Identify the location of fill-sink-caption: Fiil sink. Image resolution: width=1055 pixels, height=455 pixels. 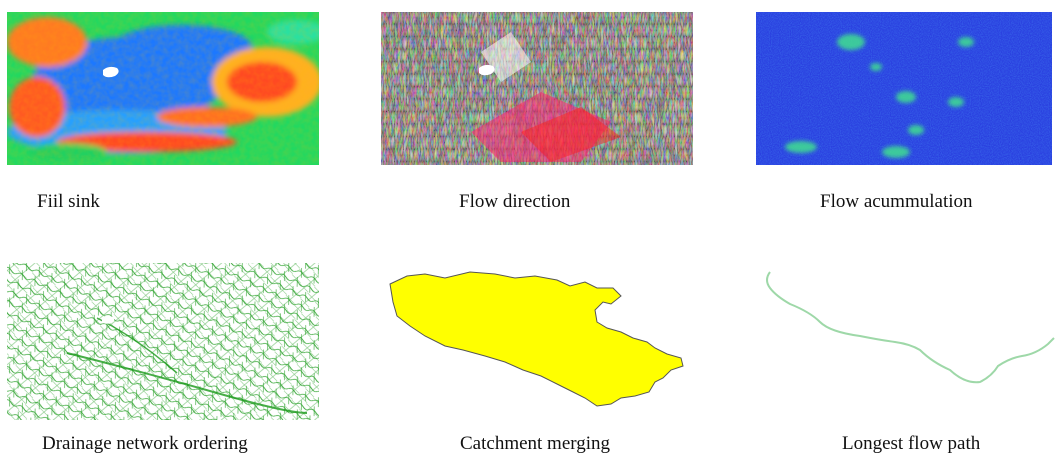
(68, 201).